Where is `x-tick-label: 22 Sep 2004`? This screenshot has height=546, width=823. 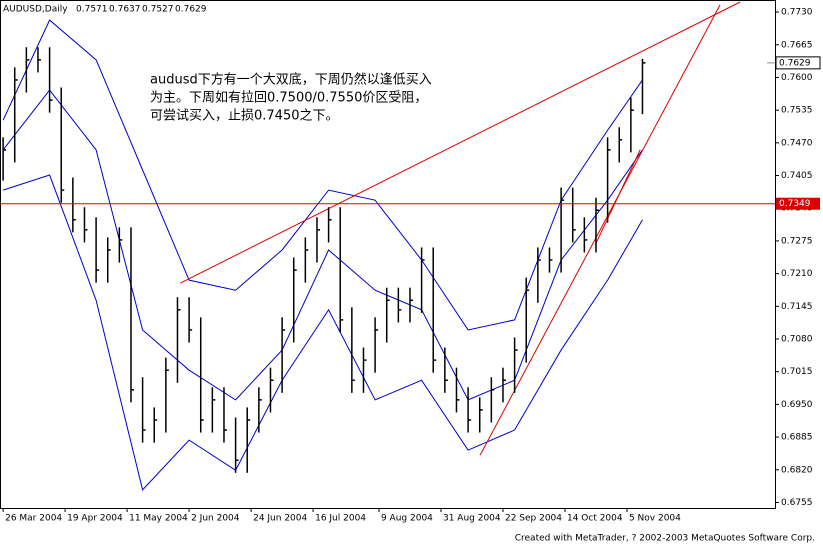 x-tick-label: 22 Sep 2004 is located at coordinates (533, 519).